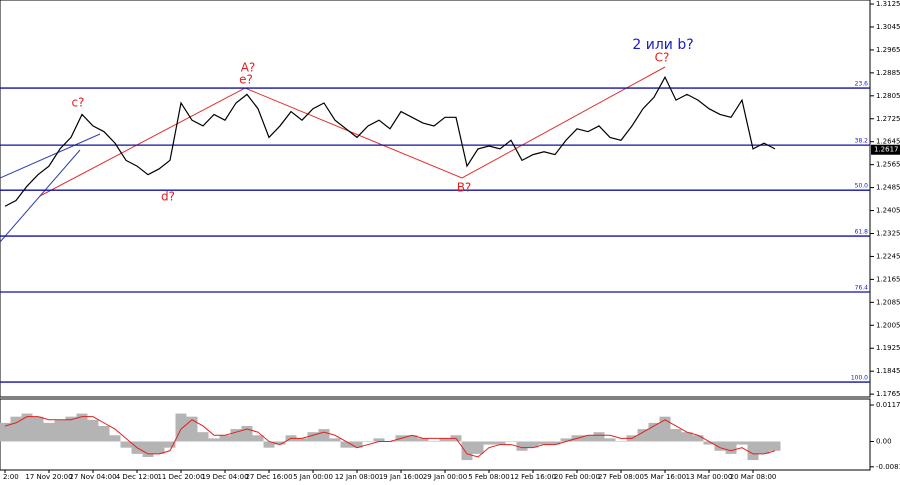 Image resolution: width=900 pixels, height=485 pixels. I want to click on y-tick-label: 1.2245, so click(888, 256).